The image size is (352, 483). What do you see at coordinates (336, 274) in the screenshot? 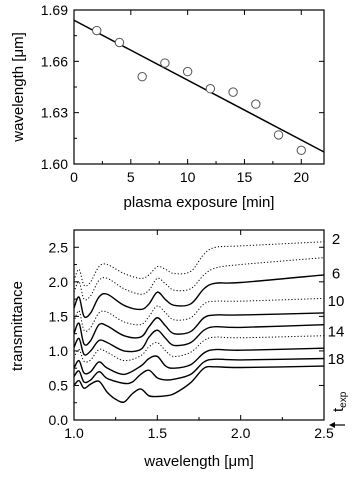
I see `curve-label: 6` at bounding box center [336, 274].